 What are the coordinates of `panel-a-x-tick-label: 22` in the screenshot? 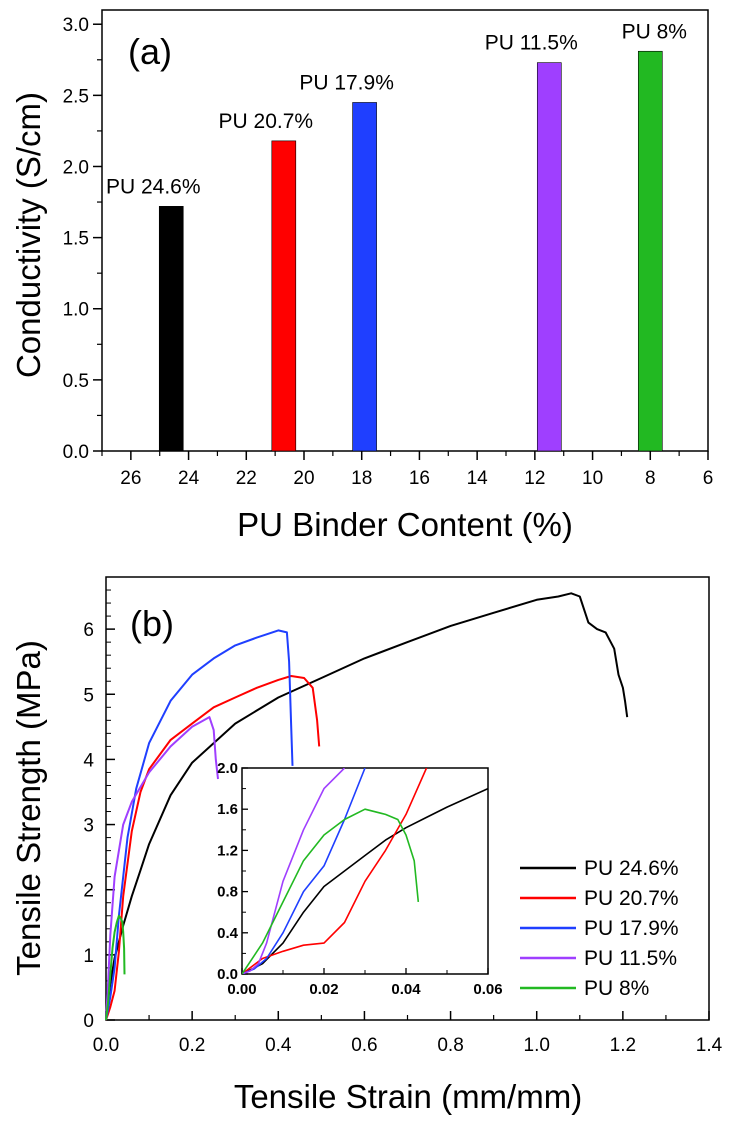 It's located at (246, 478).